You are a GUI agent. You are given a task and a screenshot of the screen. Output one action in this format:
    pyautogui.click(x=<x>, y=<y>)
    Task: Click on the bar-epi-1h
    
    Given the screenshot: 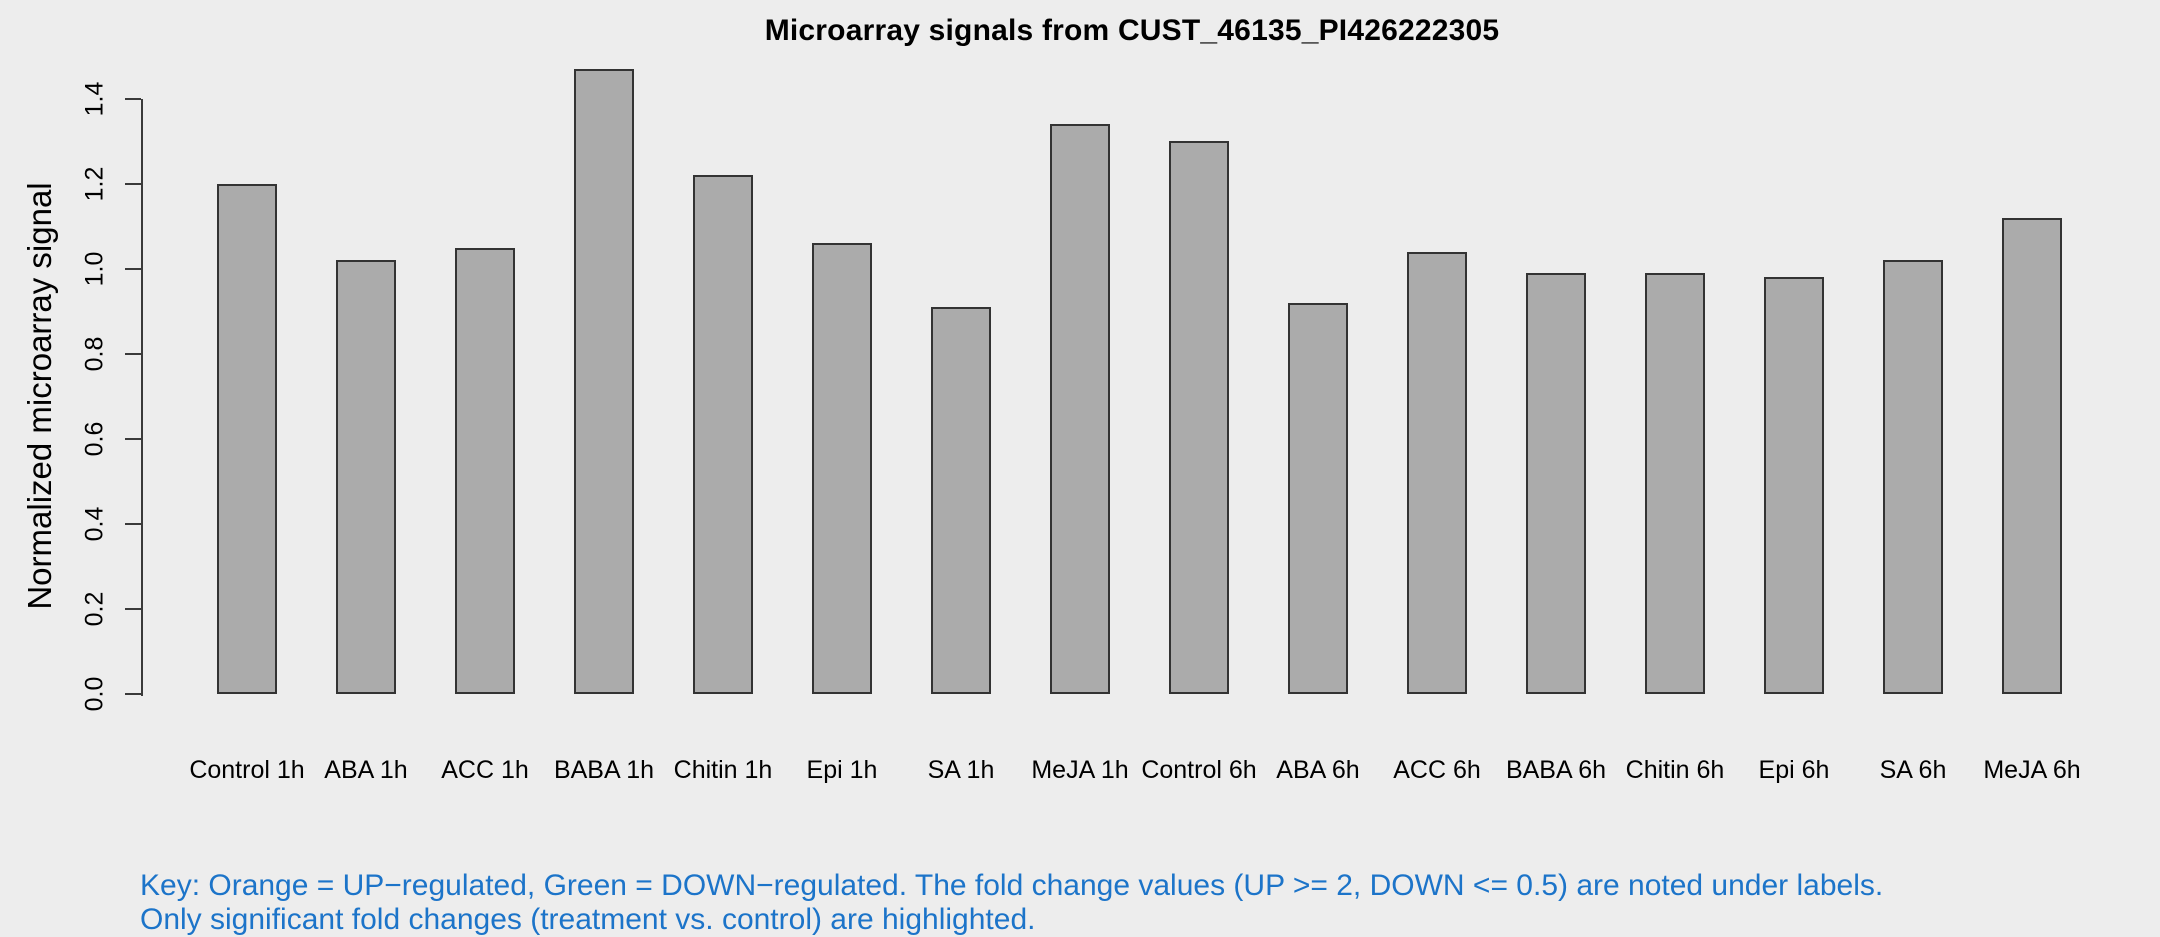 What is the action you would take?
    pyautogui.click(x=842, y=468)
    